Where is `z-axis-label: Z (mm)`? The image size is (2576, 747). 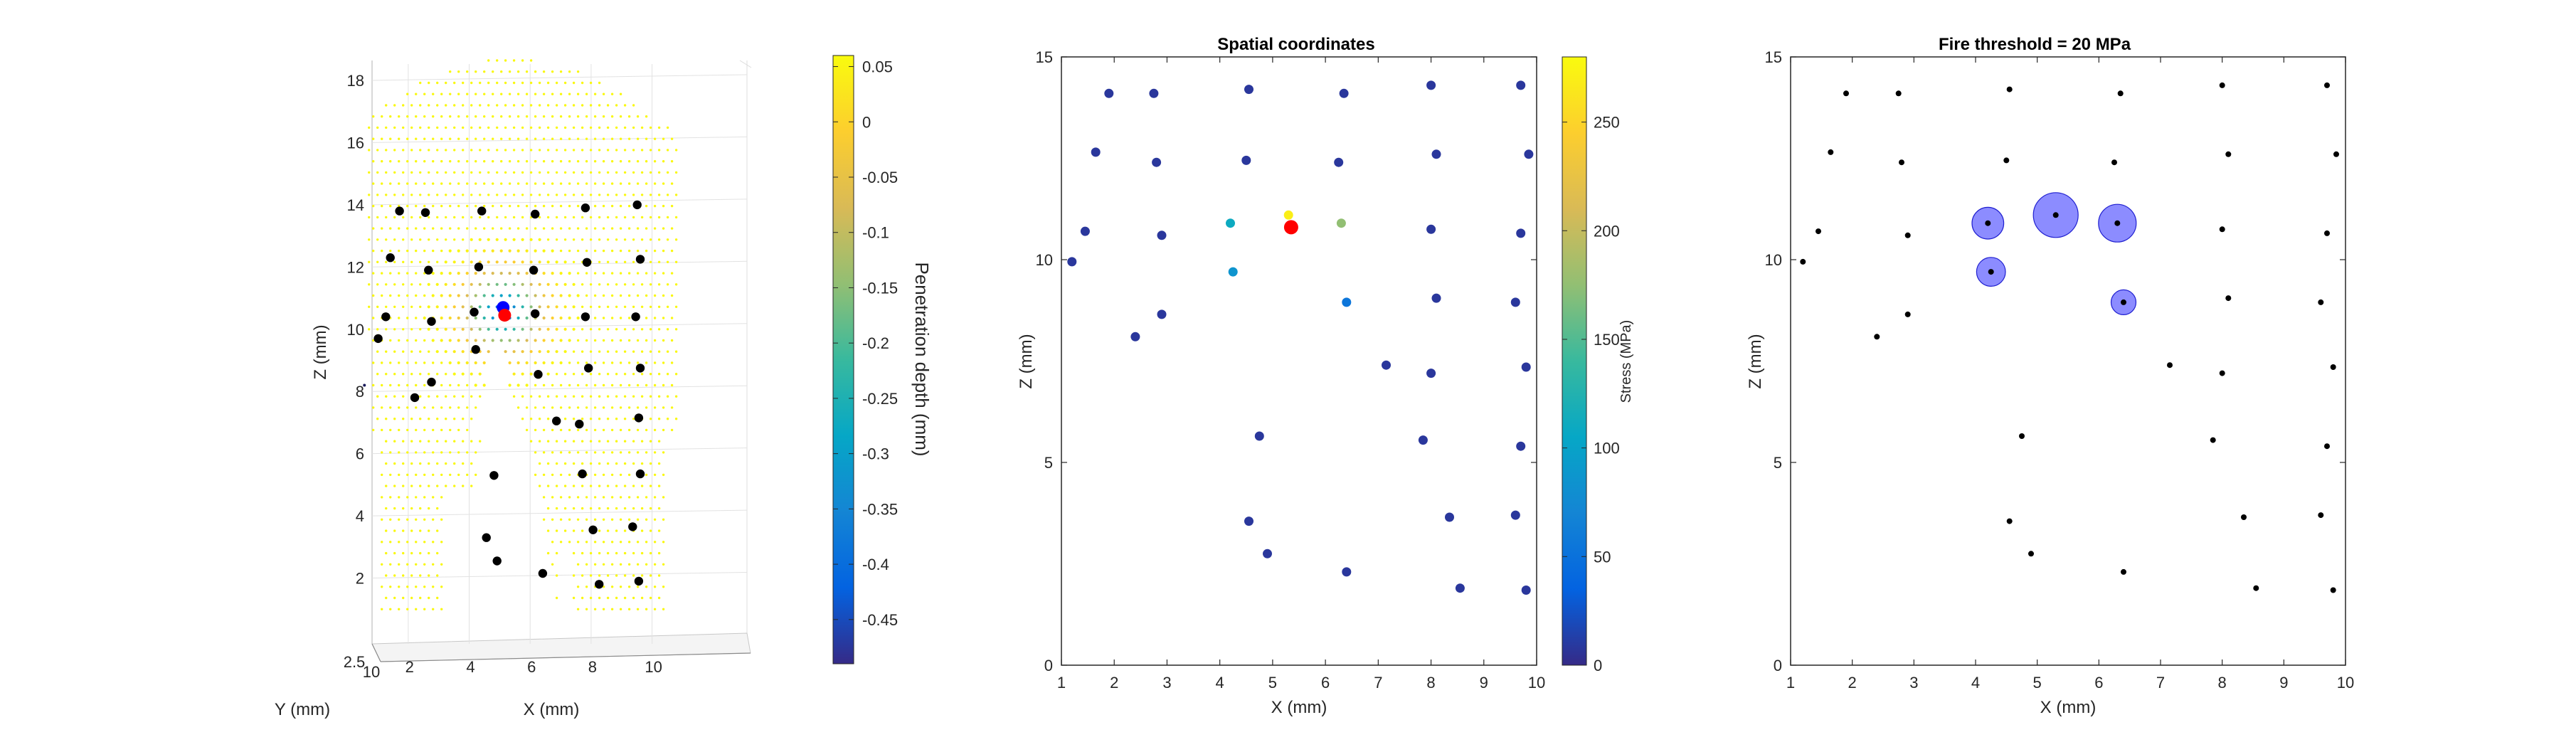 z-axis-label: Z (mm) is located at coordinates (320, 351).